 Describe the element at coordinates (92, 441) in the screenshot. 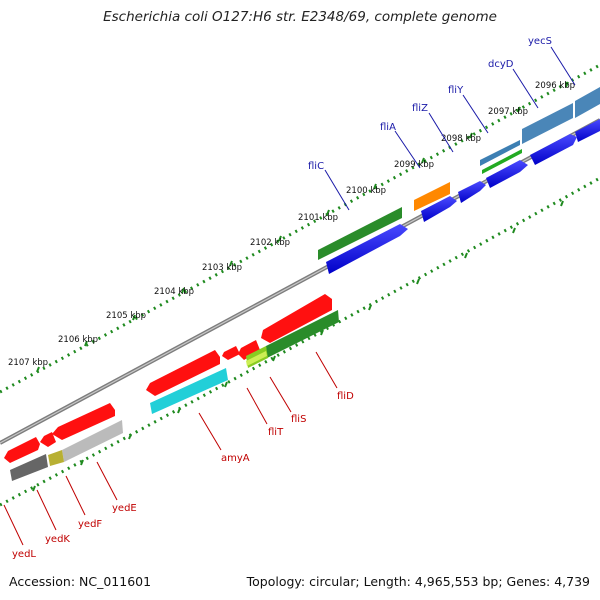

I see `gene-yedE-bar` at that location.